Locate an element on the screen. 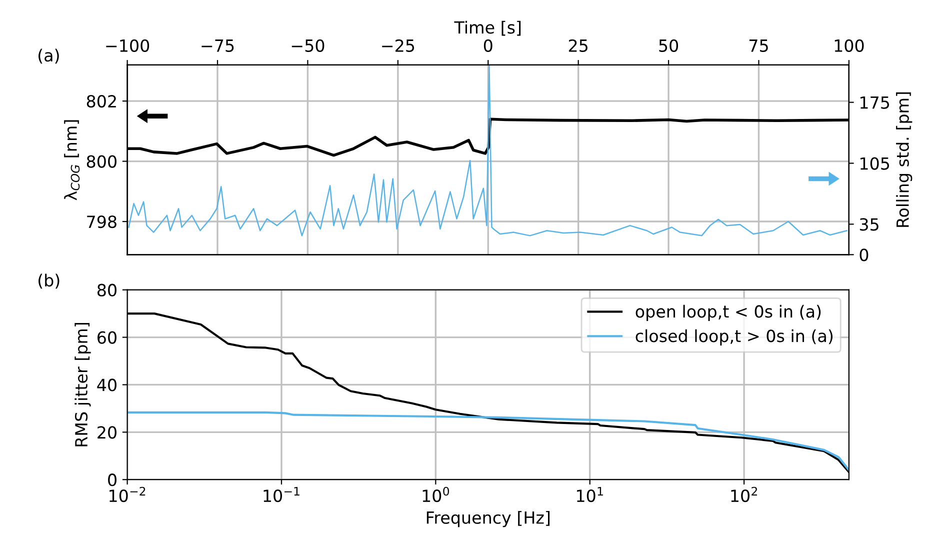  y-tick-label: 40 is located at coordinates (106, 385).